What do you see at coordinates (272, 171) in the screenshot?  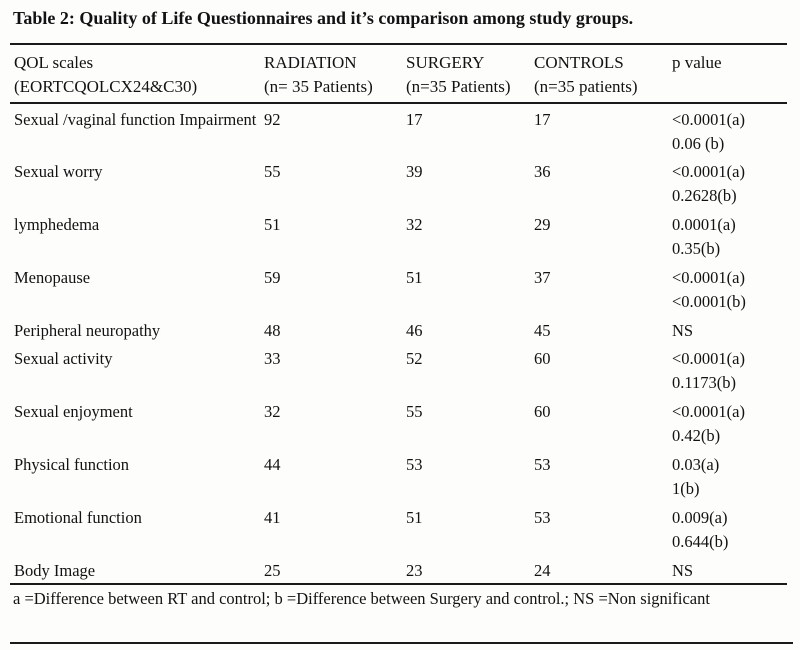 I see `cell-radiation: 55` at bounding box center [272, 171].